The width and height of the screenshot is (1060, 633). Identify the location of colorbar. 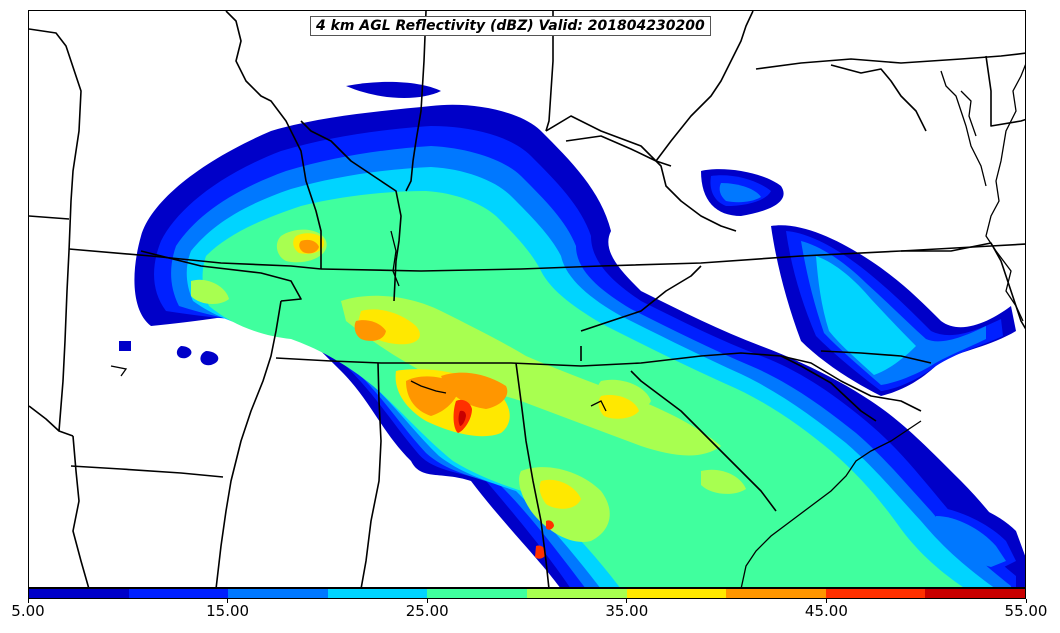
(527, 593).